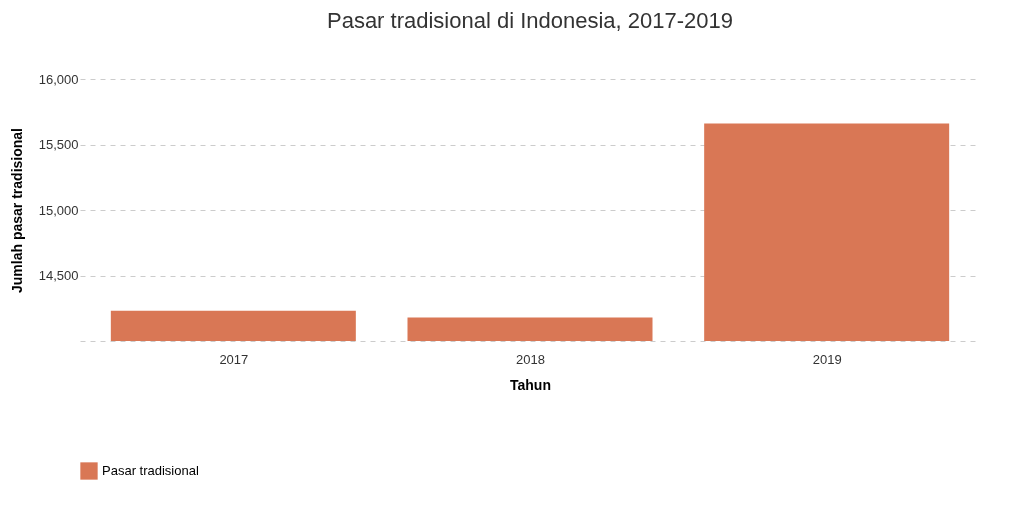 The height and width of the screenshot is (511, 1009). I want to click on x-tick-label: 2019, so click(827, 359).